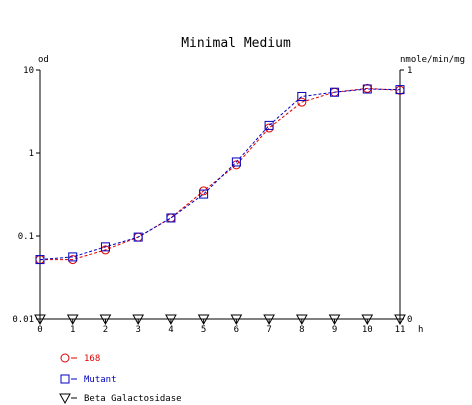 The height and width of the screenshot is (405, 472). I want to click on x-axis-unit-label: h, so click(420, 330).